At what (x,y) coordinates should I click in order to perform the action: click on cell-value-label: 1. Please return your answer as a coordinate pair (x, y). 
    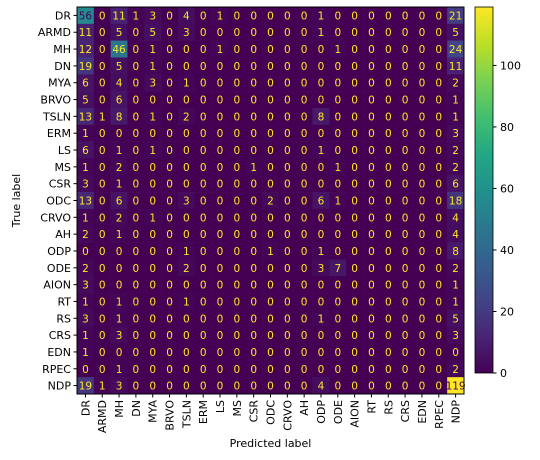
    Looking at the image, I should click on (119, 319).